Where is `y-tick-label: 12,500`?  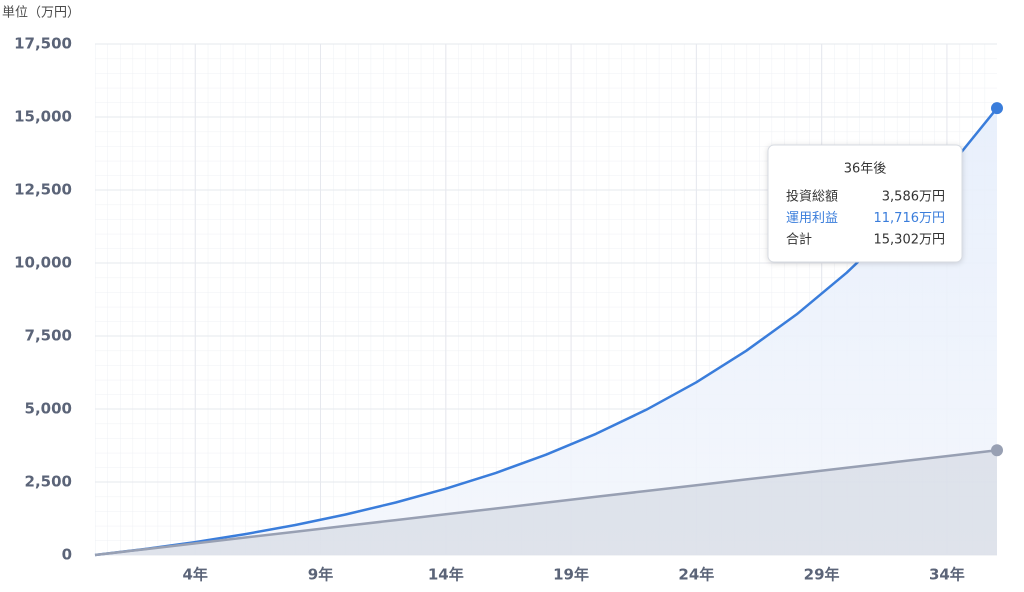 y-tick-label: 12,500 is located at coordinates (43, 190).